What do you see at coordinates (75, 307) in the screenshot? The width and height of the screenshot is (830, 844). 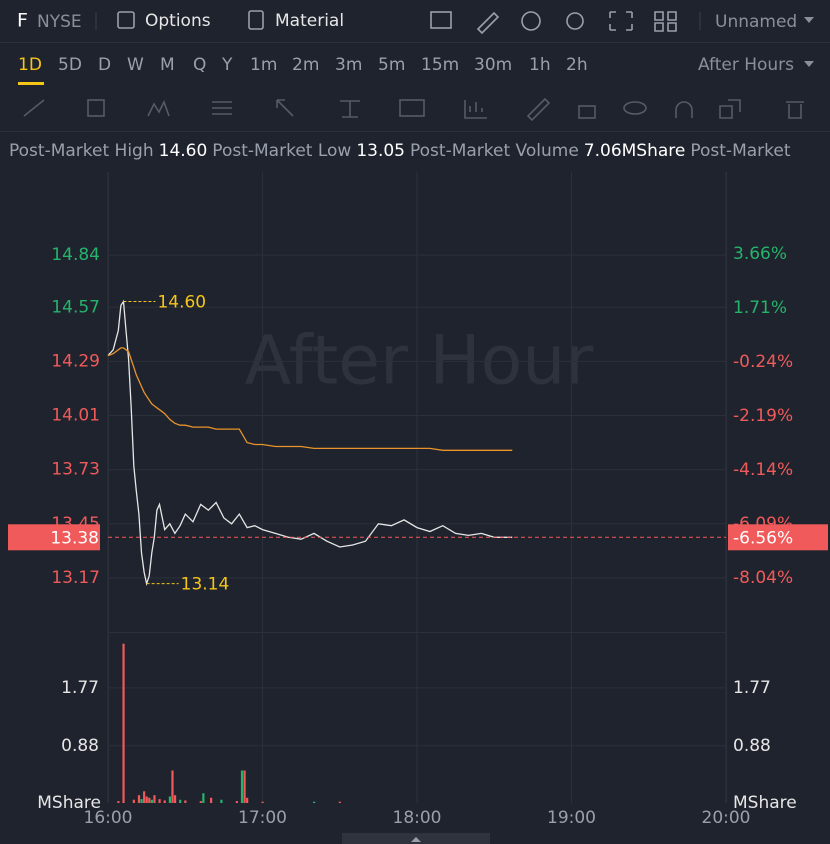 I see `y-tick-label: 14.57` at bounding box center [75, 307].